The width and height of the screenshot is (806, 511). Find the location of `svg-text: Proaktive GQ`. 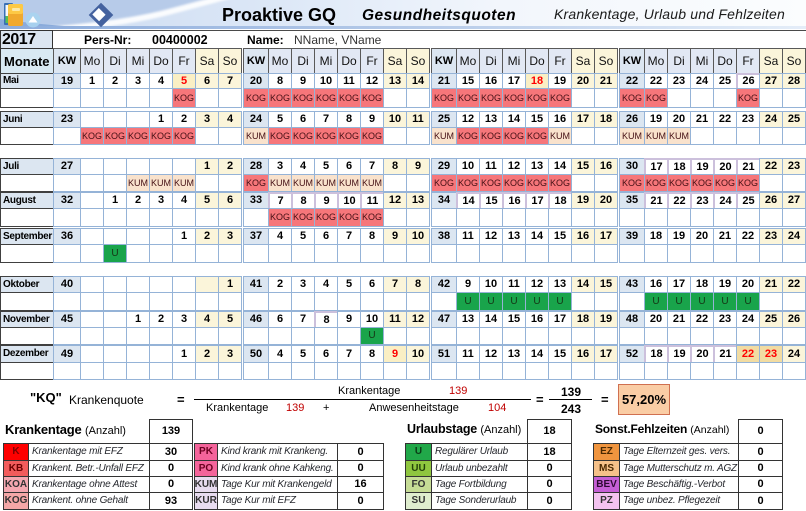

svg-text: Proaktive GQ is located at coordinates (279, 15).